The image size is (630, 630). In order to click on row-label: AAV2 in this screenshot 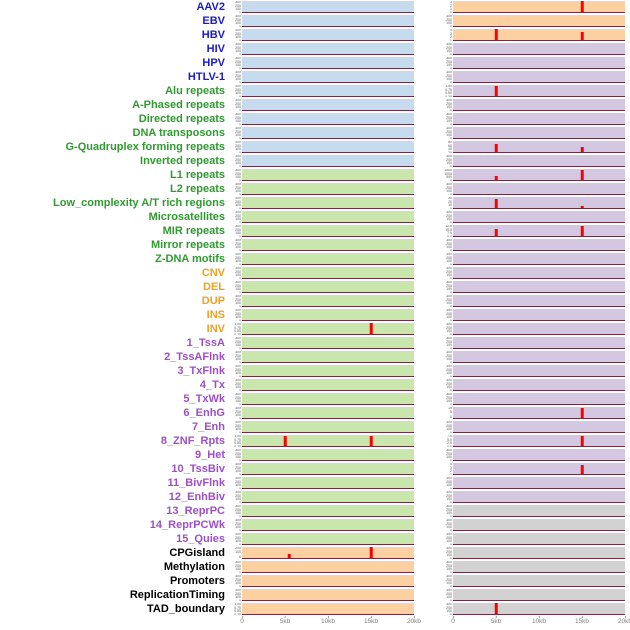, I will do `click(210, 7)`.